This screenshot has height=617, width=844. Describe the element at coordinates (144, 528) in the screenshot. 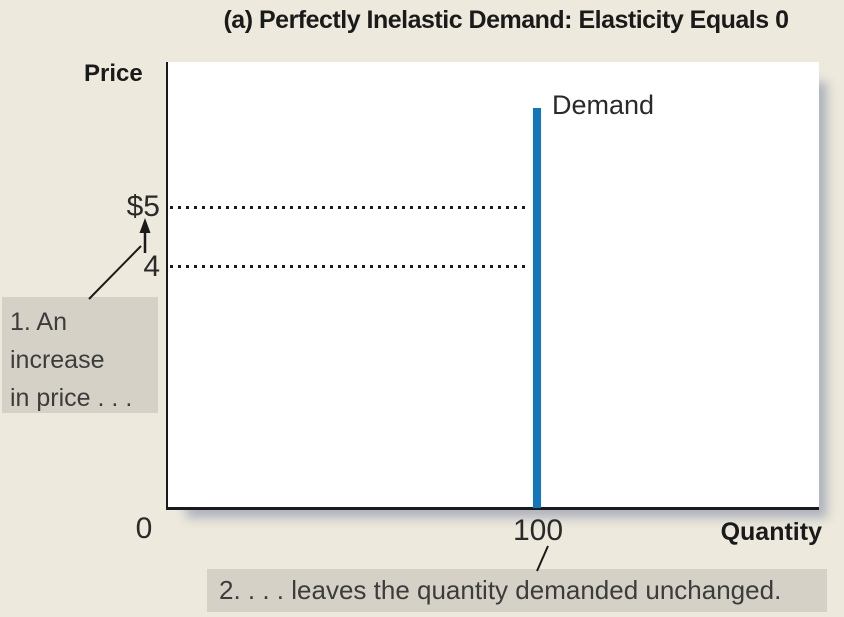

I see `x-tick-label-0: 0` at that location.